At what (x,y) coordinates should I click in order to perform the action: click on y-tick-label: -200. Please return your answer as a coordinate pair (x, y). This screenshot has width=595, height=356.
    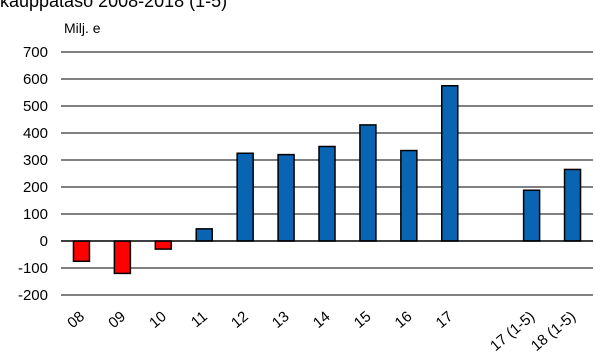
    Looking at the image, I should click on (33, 295).